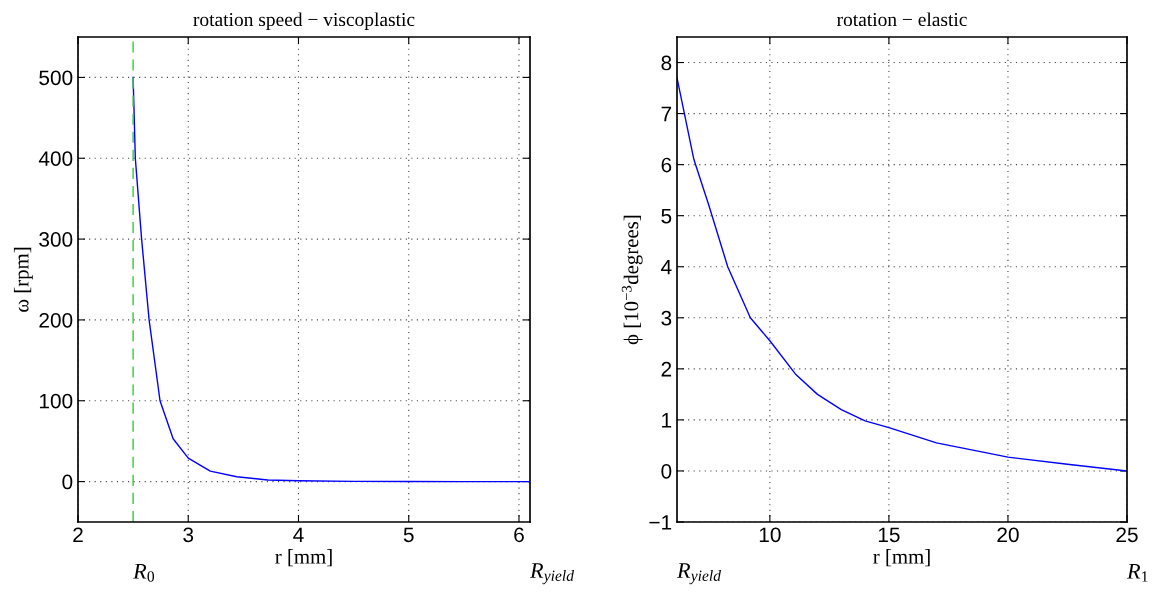  Describe the element at coordinates (889, 535) in the screenshot. I see `x-tick-label: 15` at that location.